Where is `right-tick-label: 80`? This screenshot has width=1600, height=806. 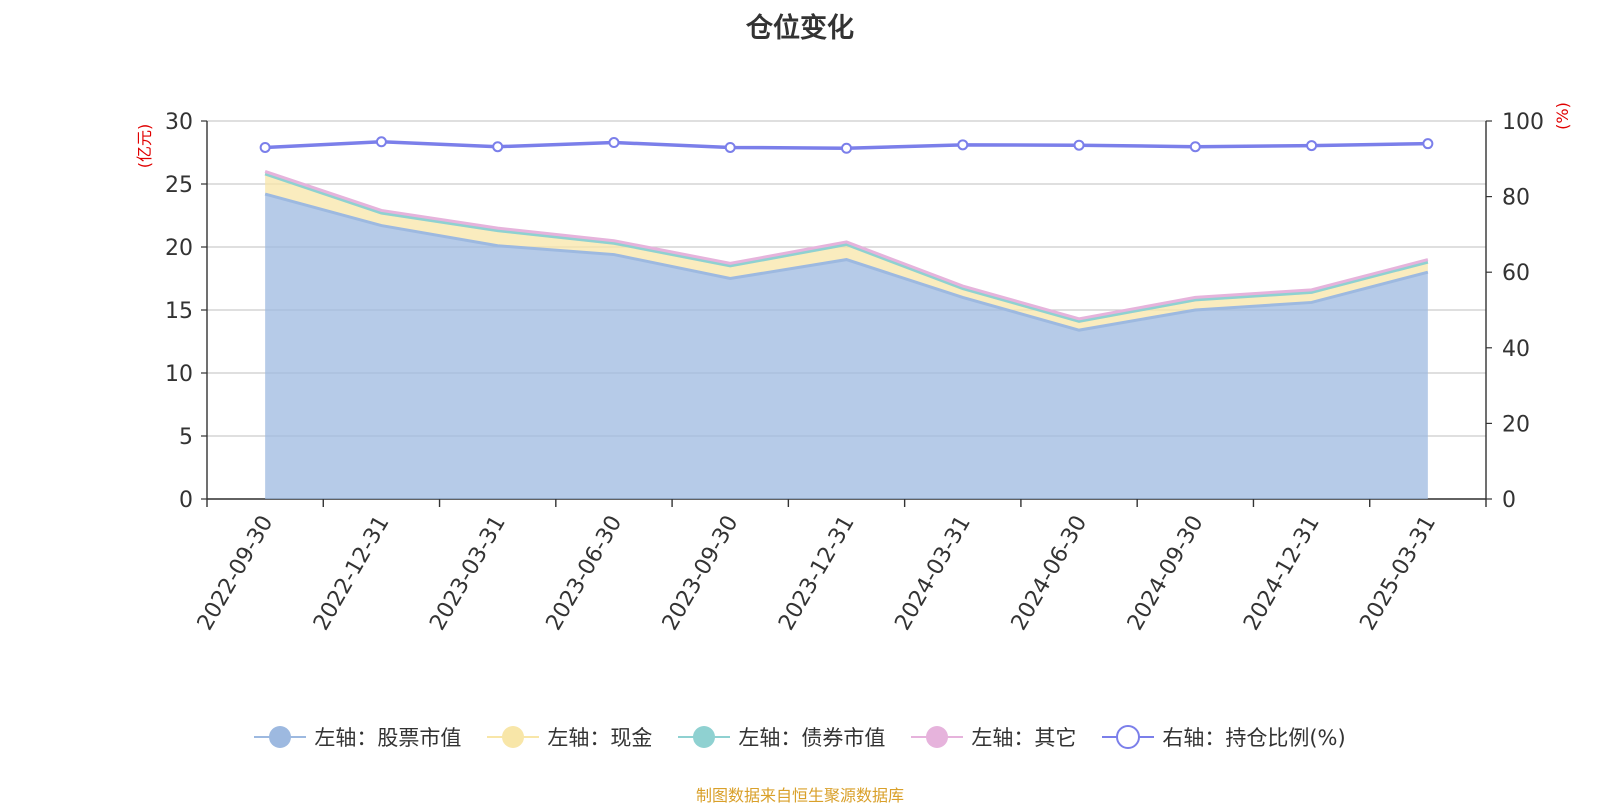
right-tick-label: 80 is located at coordinates (1516, 198).